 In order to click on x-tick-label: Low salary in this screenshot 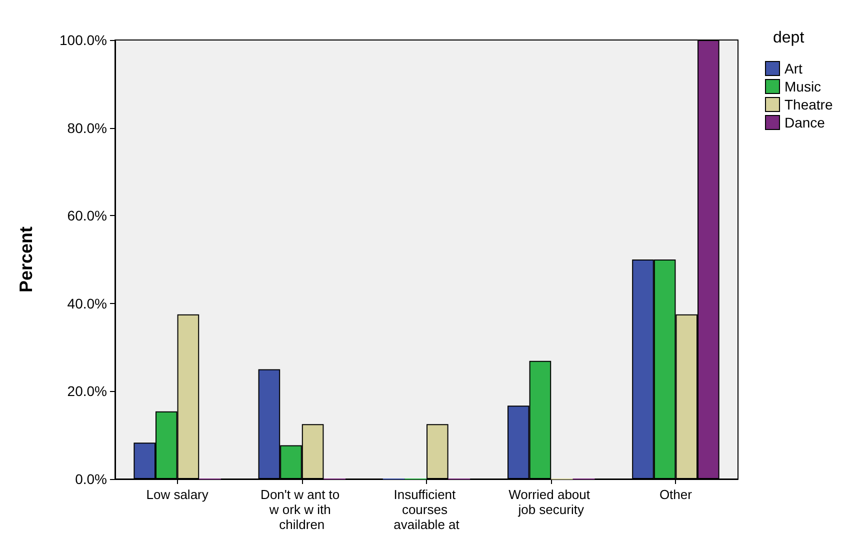, I will do `click(177, 494)`.